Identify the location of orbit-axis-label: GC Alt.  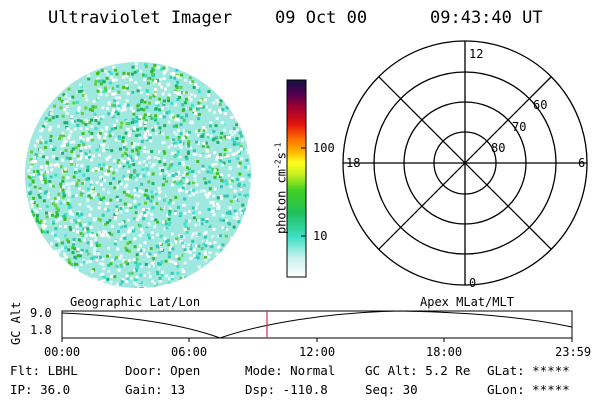
(16, 323).